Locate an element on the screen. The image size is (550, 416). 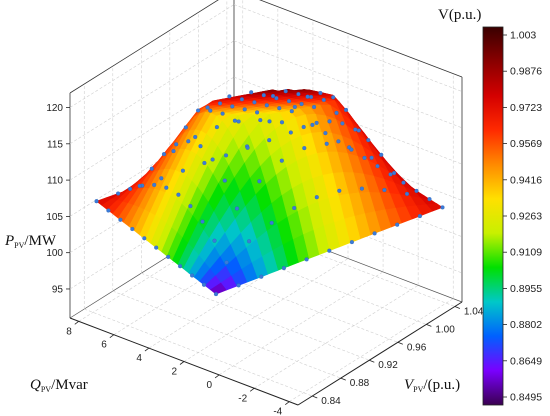
q-axis-title-sub: PV is located at coordinates (46, 389).